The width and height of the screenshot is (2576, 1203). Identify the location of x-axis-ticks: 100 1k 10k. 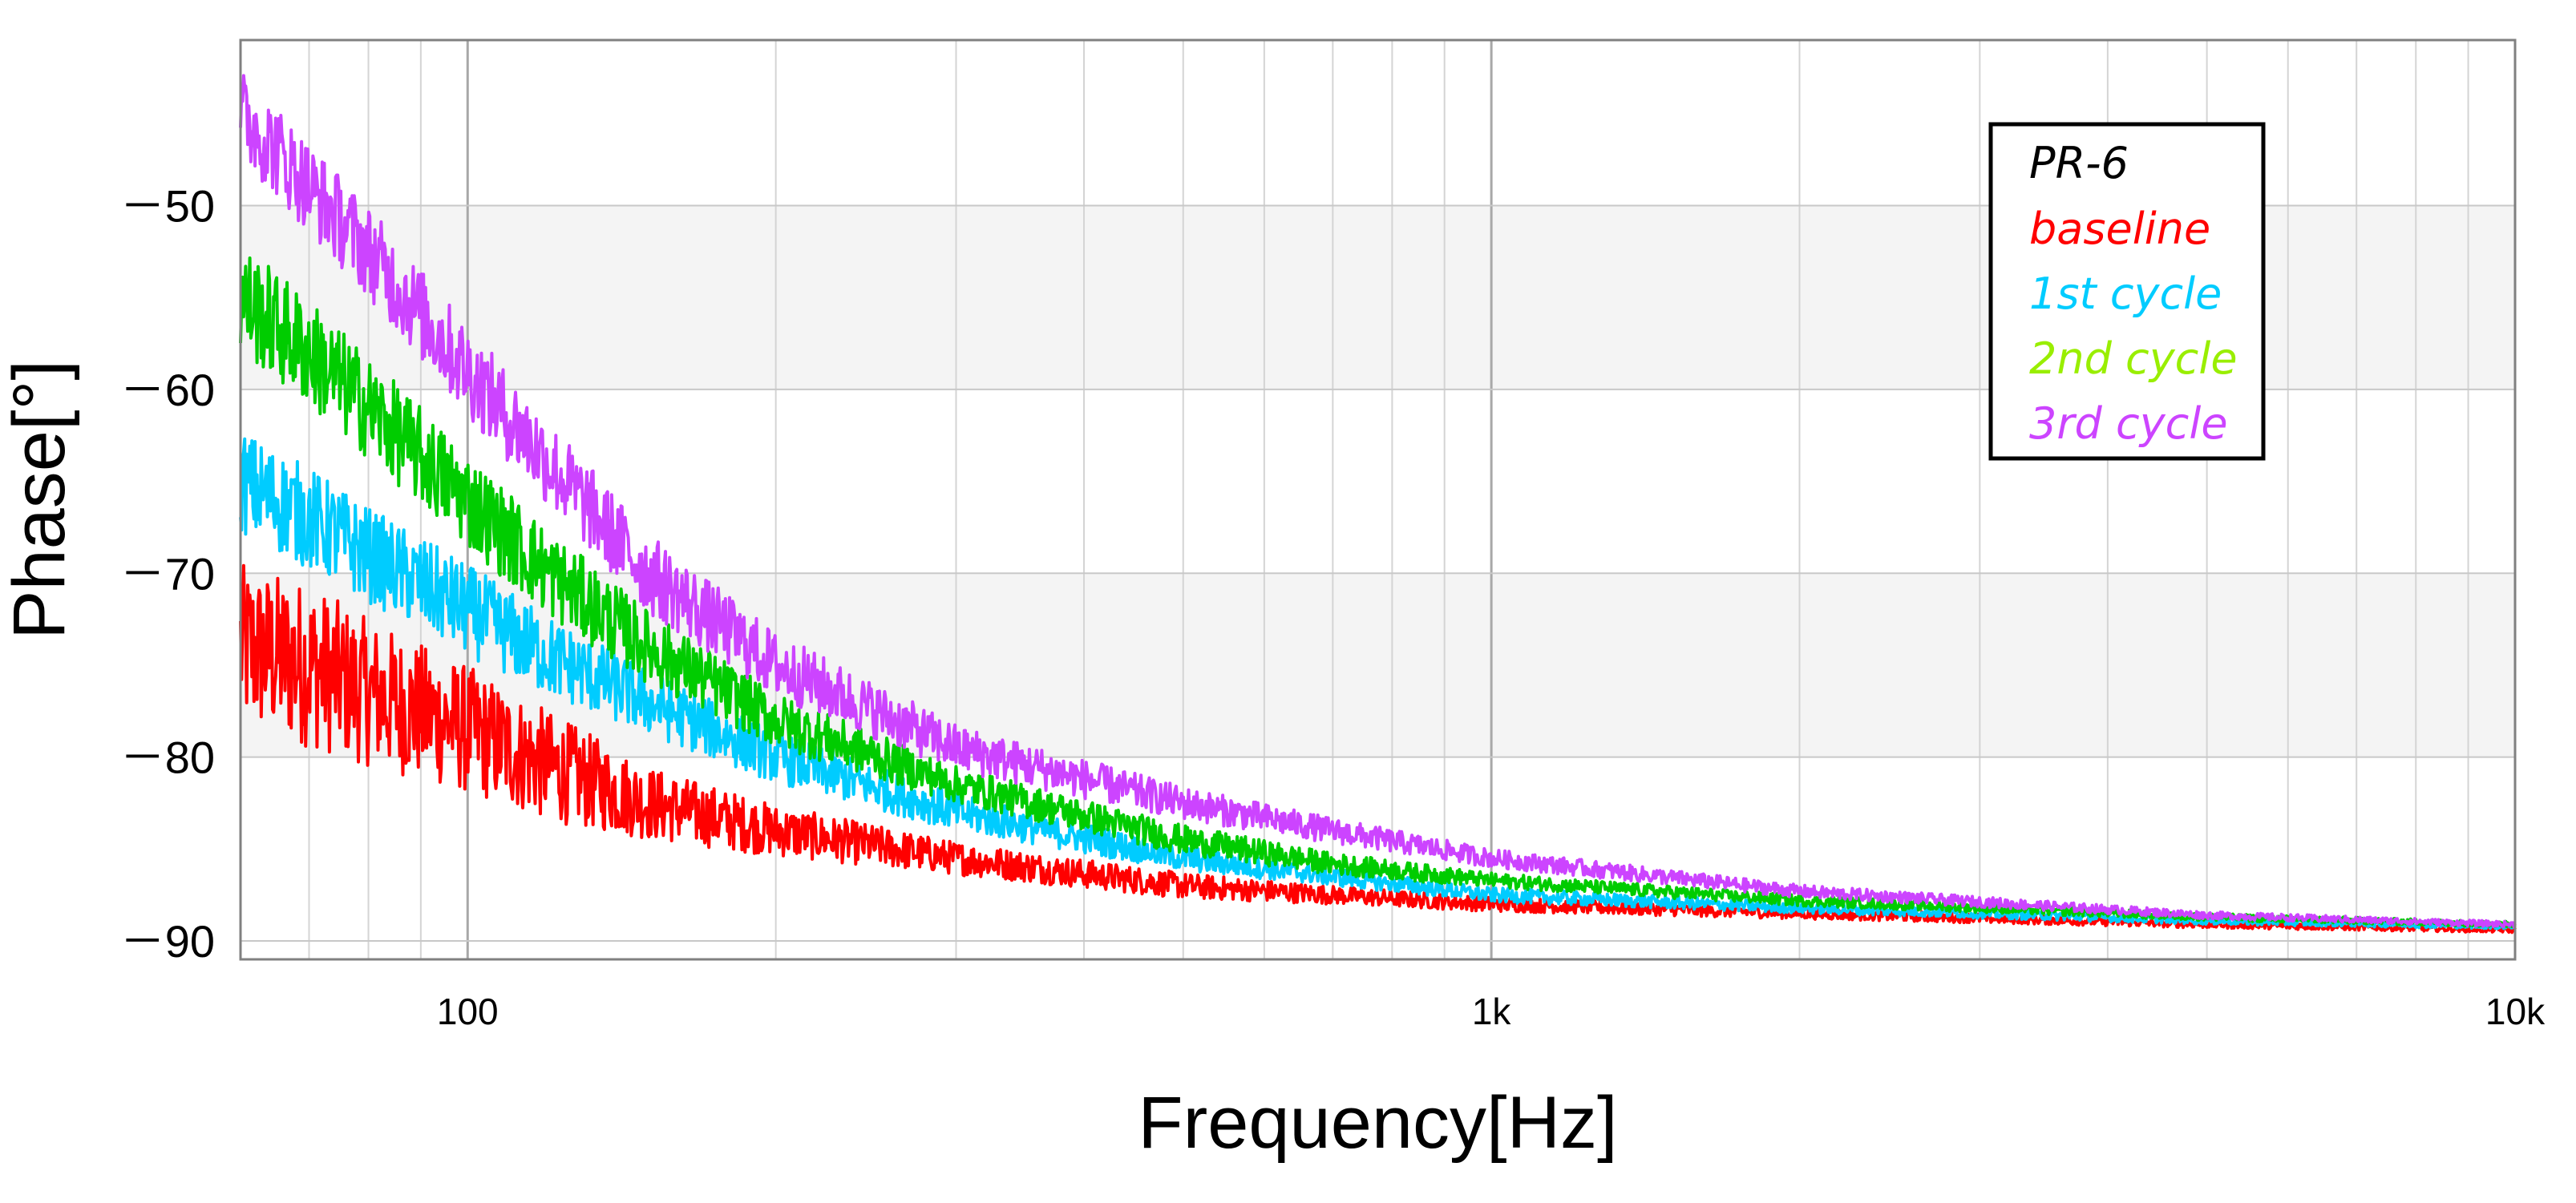
(1491, 1011).